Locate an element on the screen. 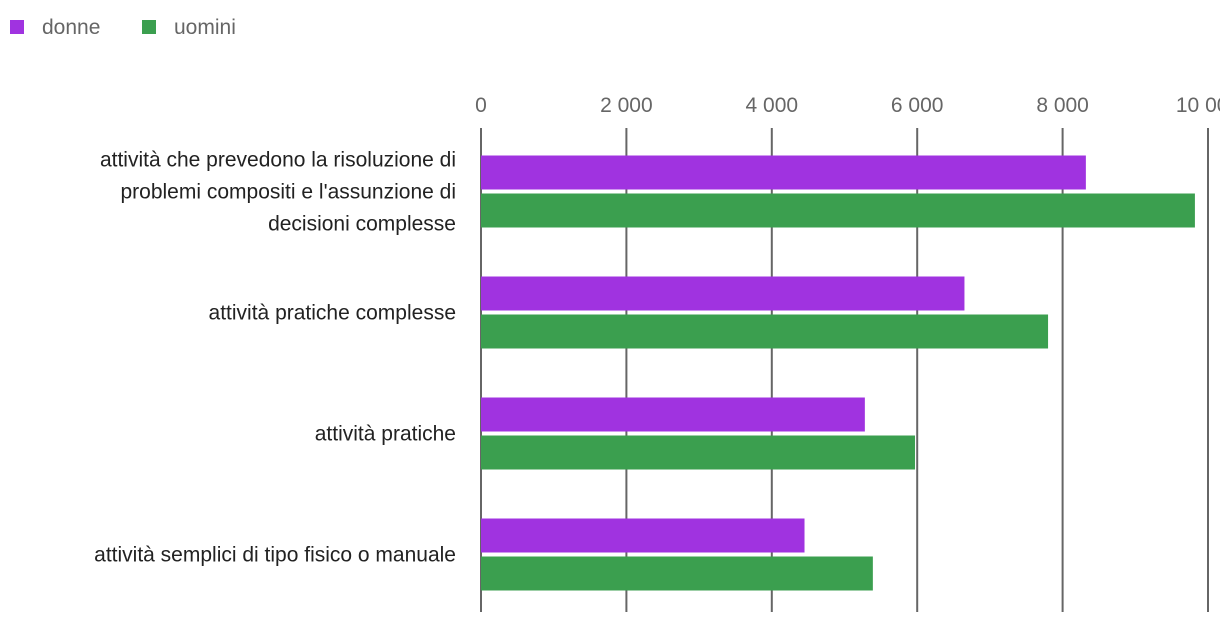  legend-label: donne is located at coordinates (71, 27).